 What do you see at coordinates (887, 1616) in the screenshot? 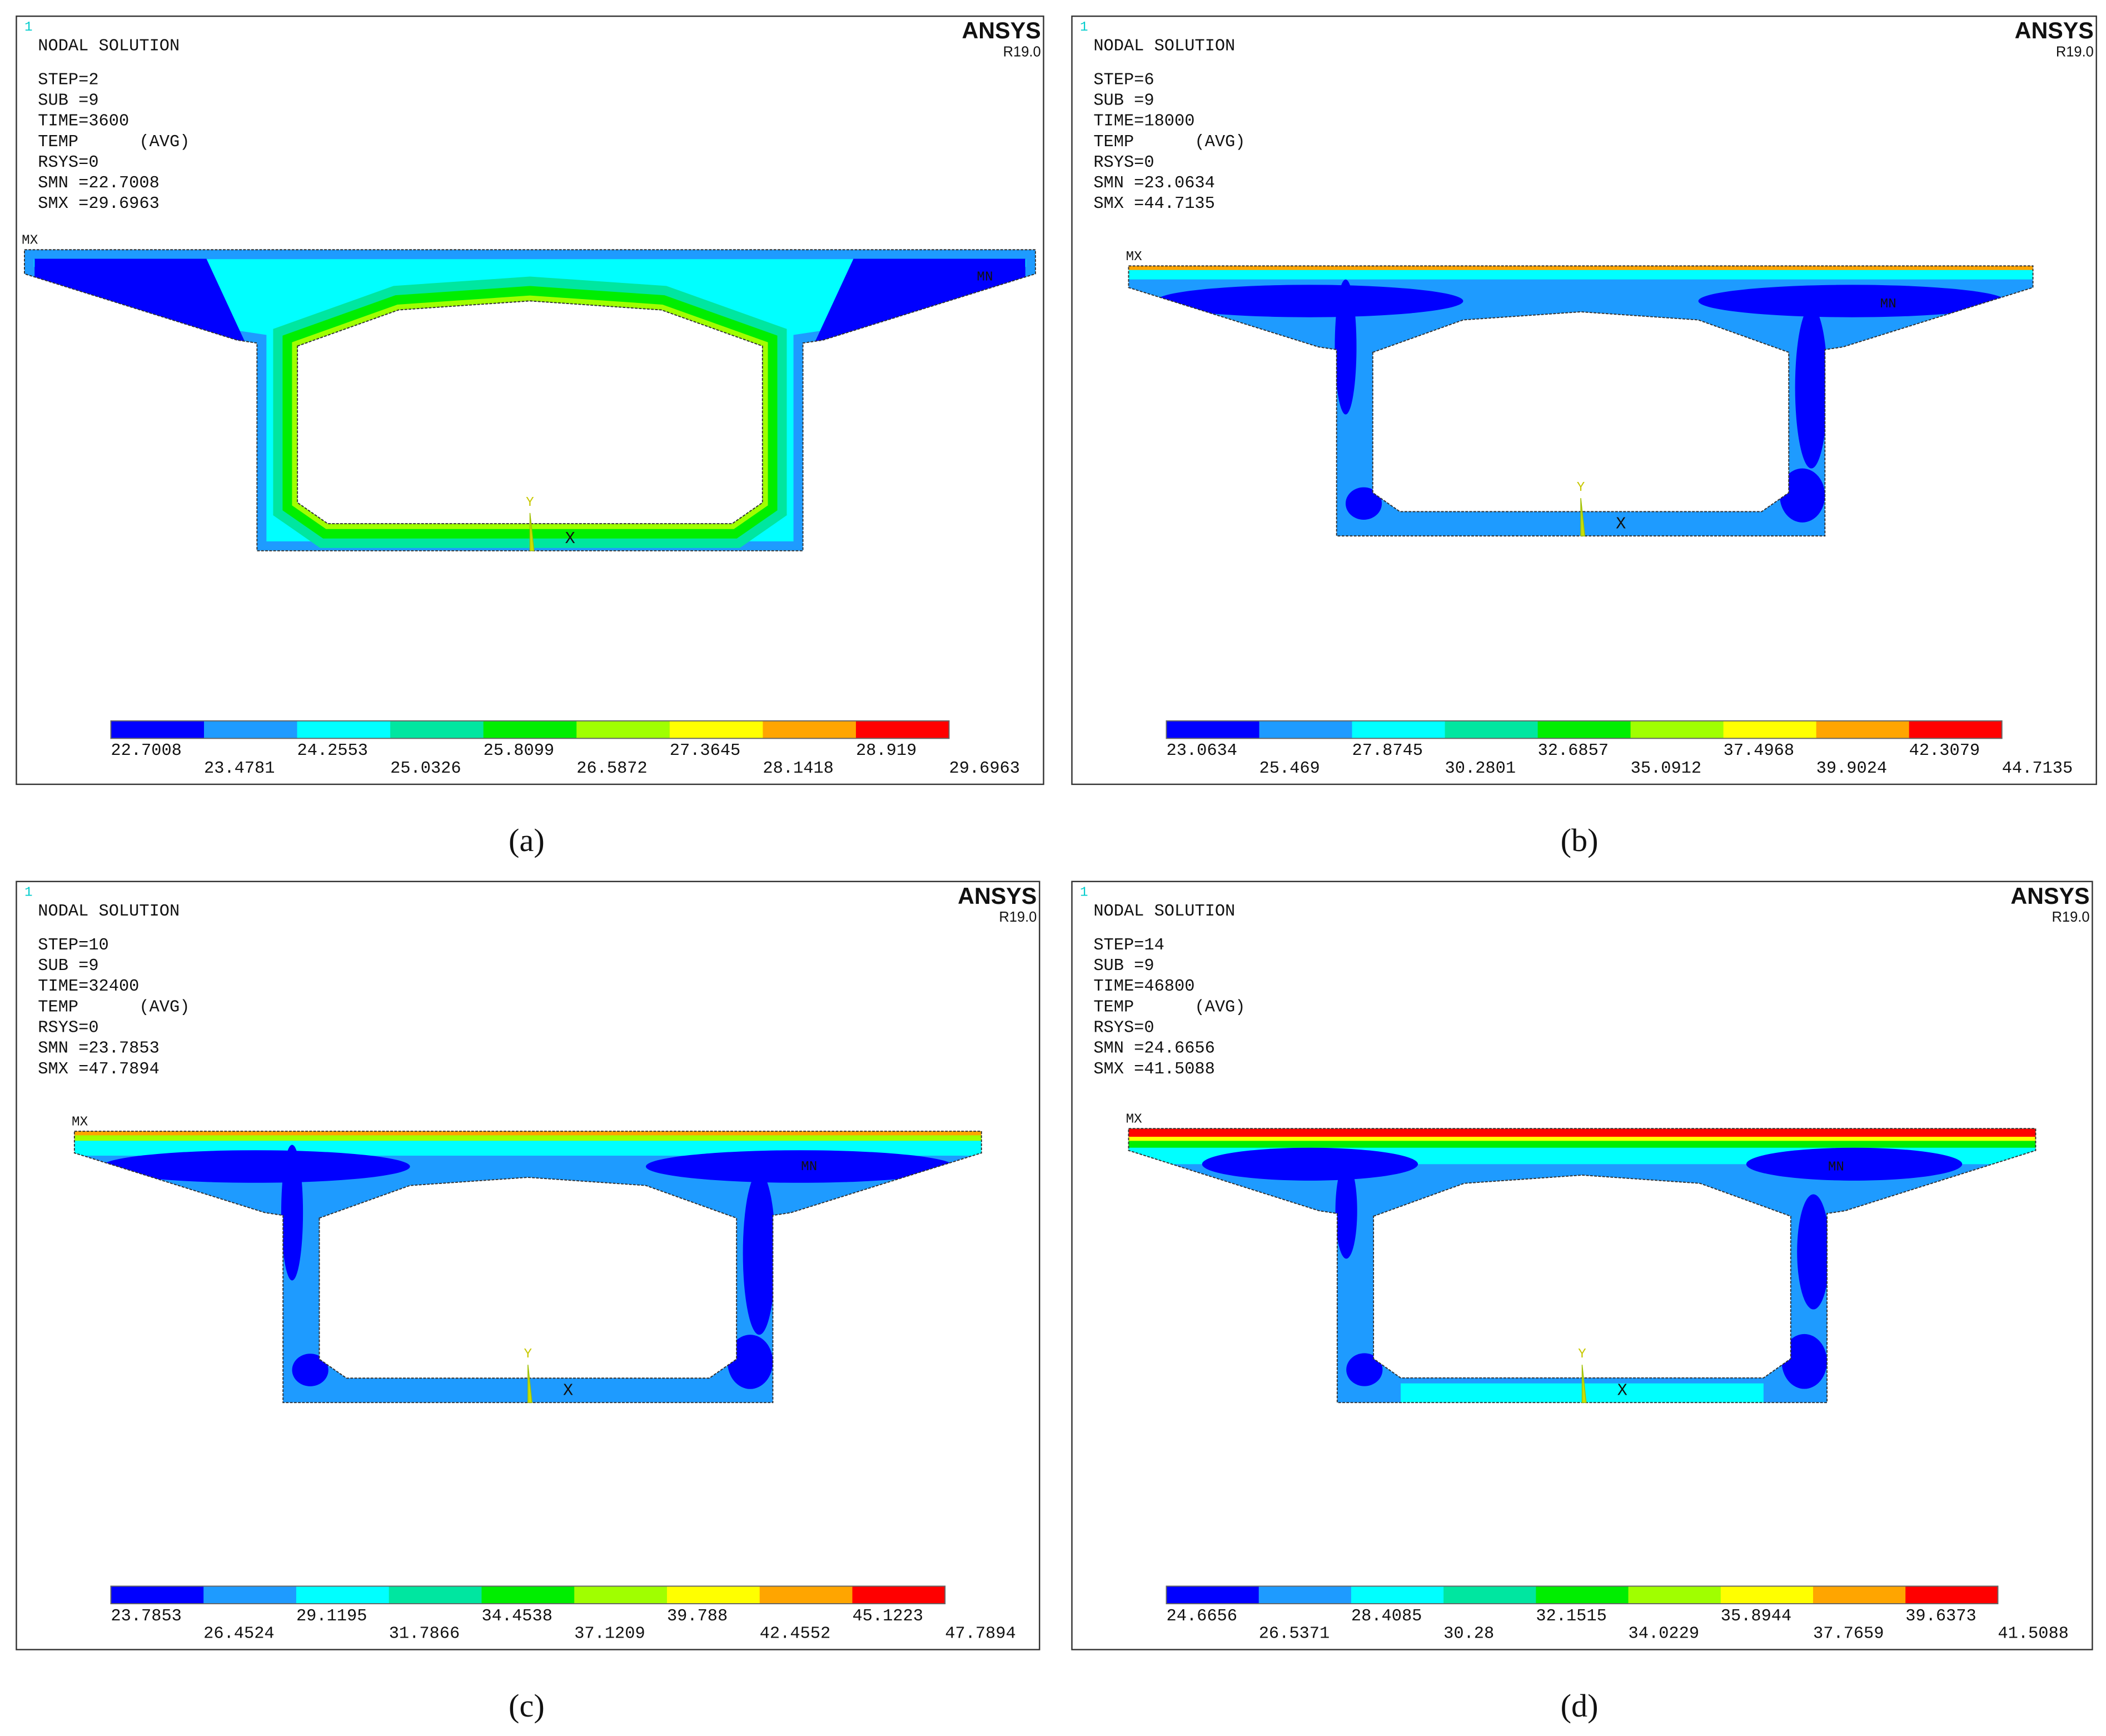
I see `legend-label: 45.1223` at bounding box center [887, 1616].